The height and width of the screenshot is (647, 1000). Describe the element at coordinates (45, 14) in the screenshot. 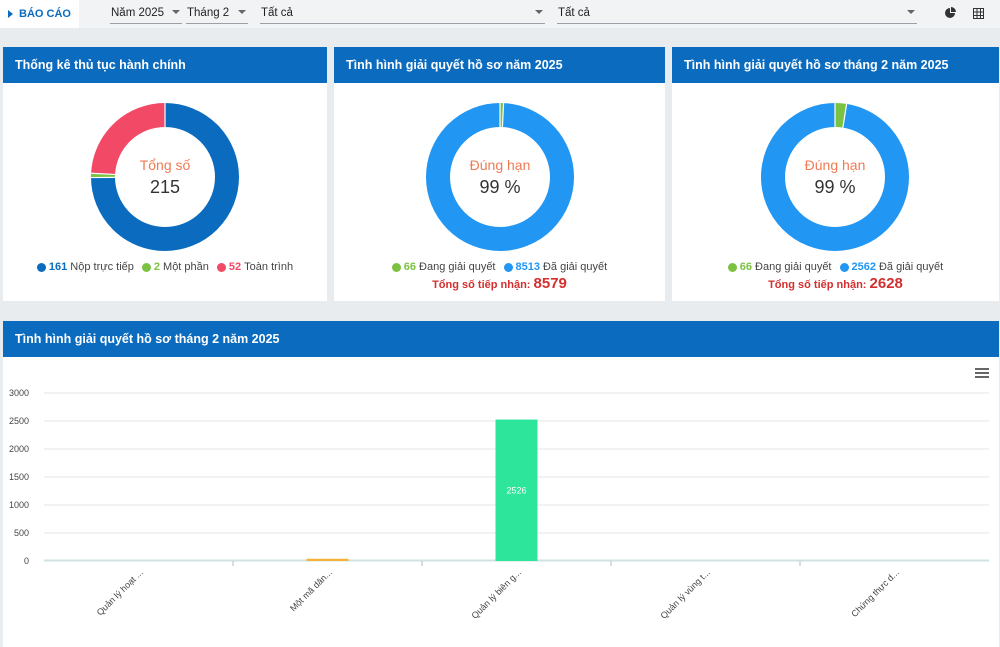

I see `report-tab-label: BÁO CÁO` at that location.